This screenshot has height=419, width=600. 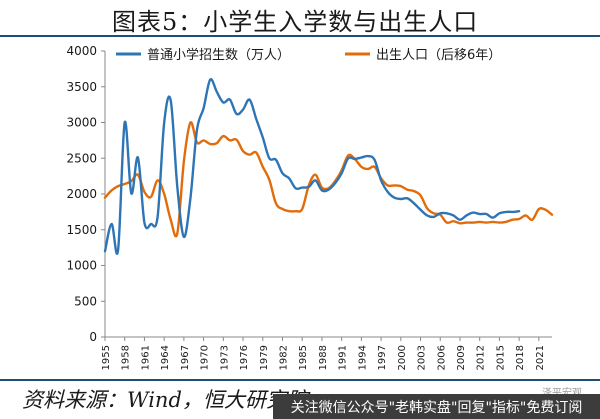 I want to click on x-tick-label: 1964, so click(x=165, y=357).